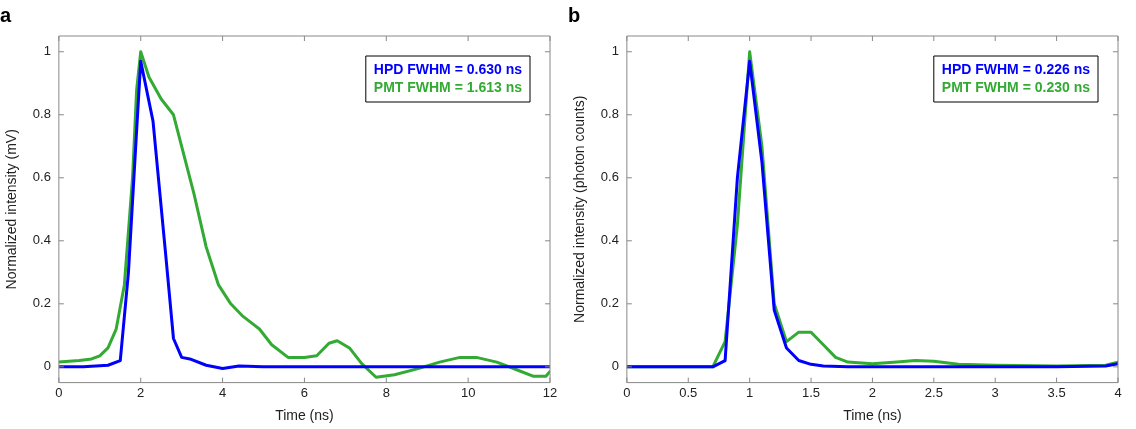 The width and height of the screenshot is (1136, 429). I want to click on text: PMT FWHM = 0.230 ns, so click(1016, 86).